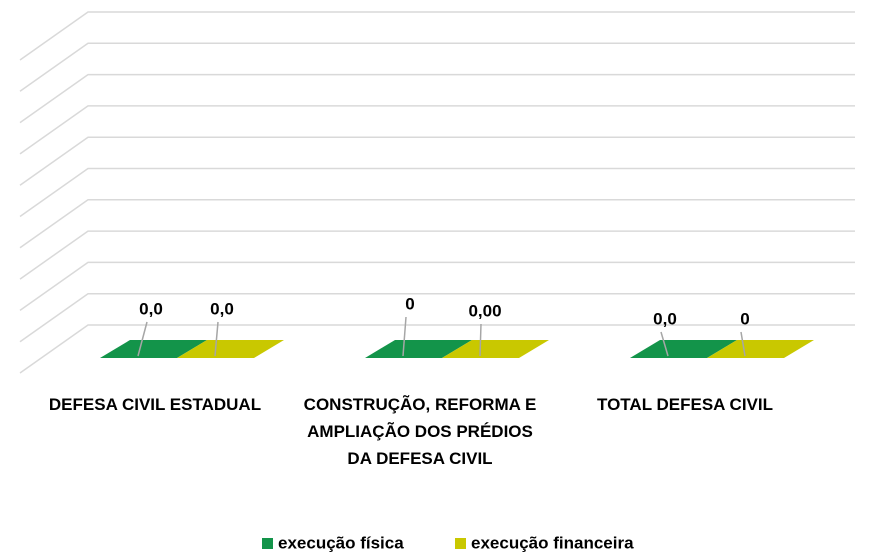 This screenshot has height=553, width=881. I want to click on legend-label: execução física, so click(341, 542).